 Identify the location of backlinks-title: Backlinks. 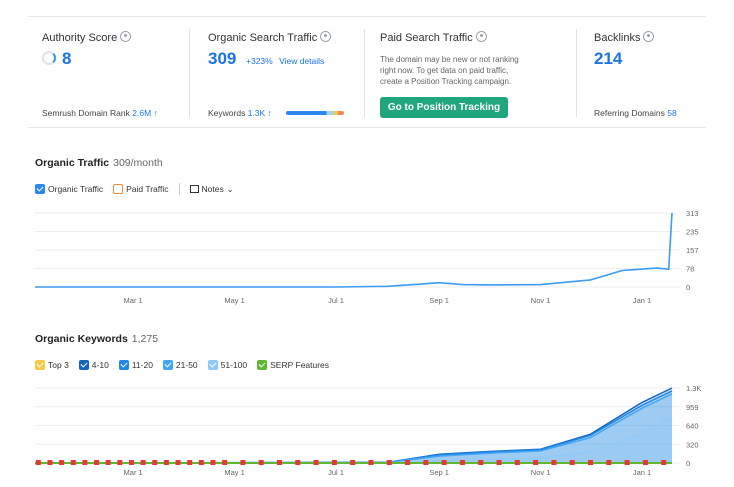
(624, 37).